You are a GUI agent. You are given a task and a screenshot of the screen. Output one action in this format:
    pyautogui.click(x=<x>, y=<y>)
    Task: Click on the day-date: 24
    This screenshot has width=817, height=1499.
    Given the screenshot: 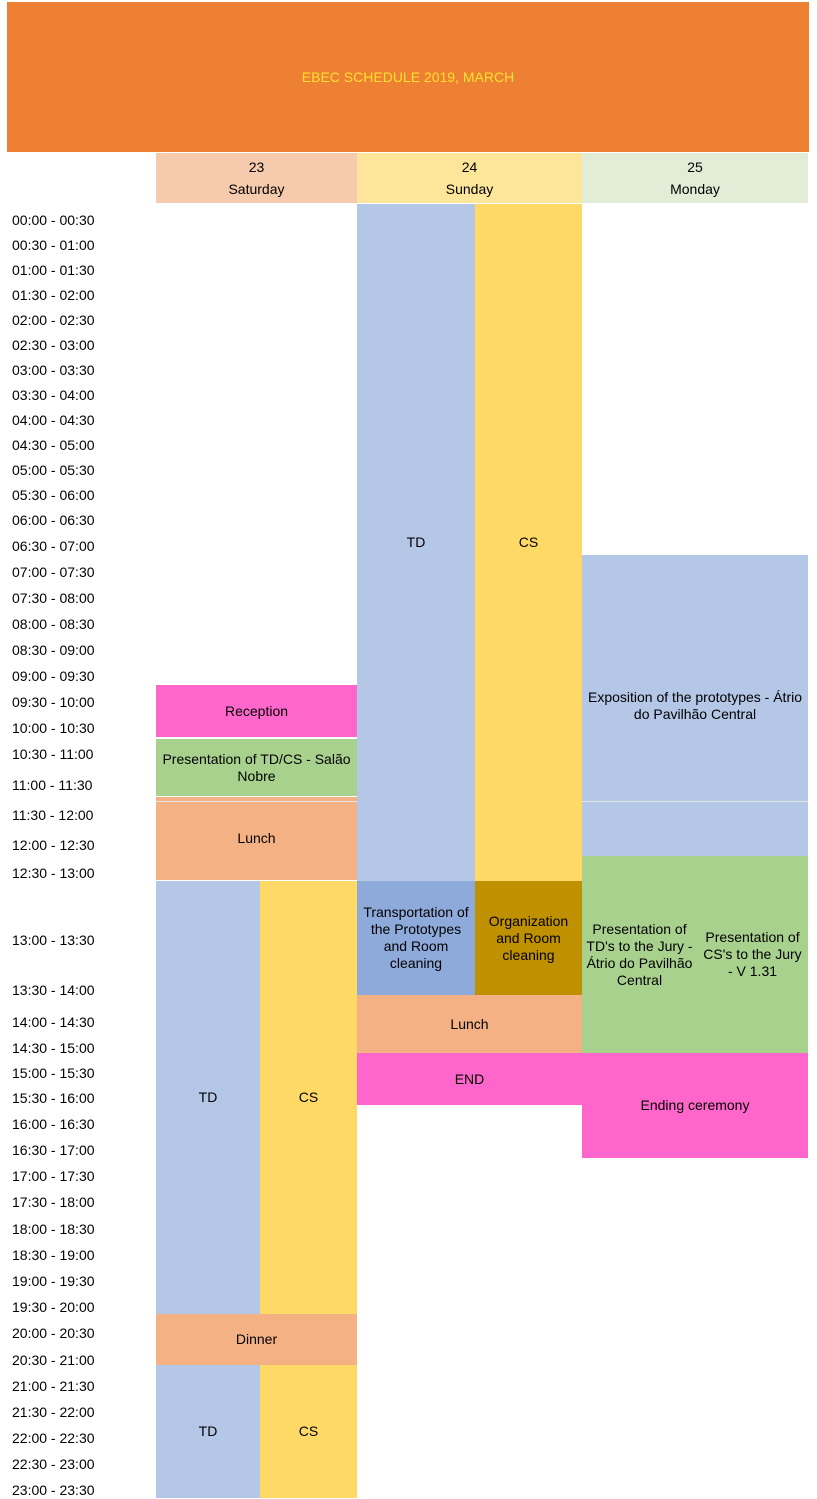 What is the action you would take?
    pyautogui.click(x=469, y=167)
    